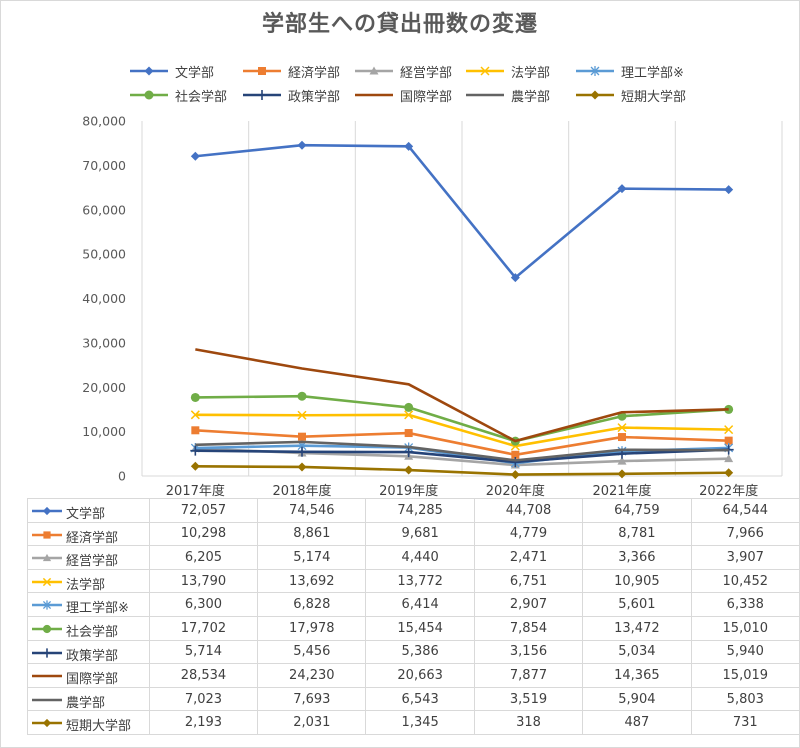 The image size is (800, 748). What do you see at coordinates (312, 675) in the screenshot?
I see `table-cell: 24,230` at bounding box center [312, 675].